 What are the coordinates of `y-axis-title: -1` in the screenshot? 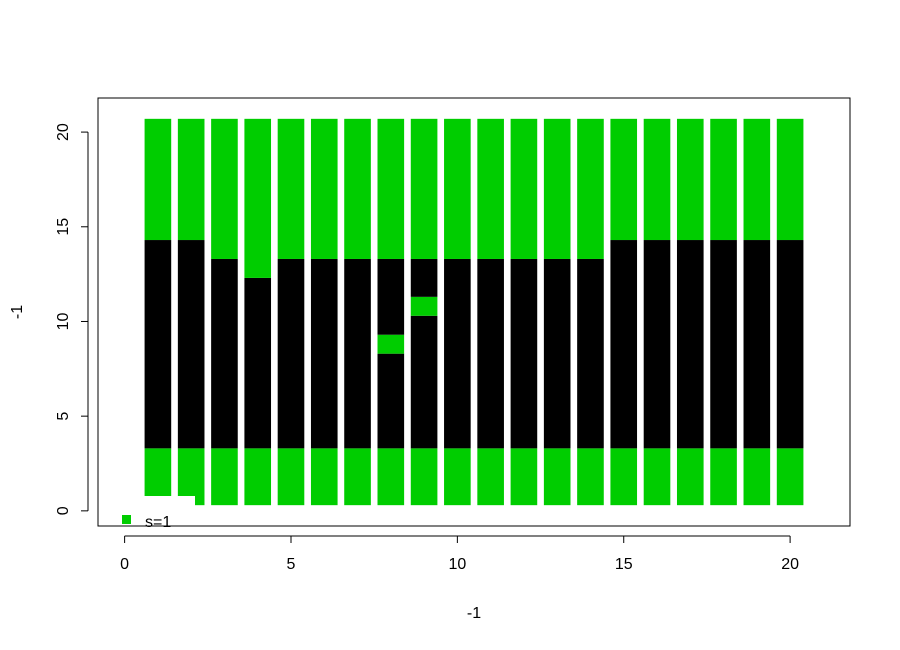 It's located at (17, 312).